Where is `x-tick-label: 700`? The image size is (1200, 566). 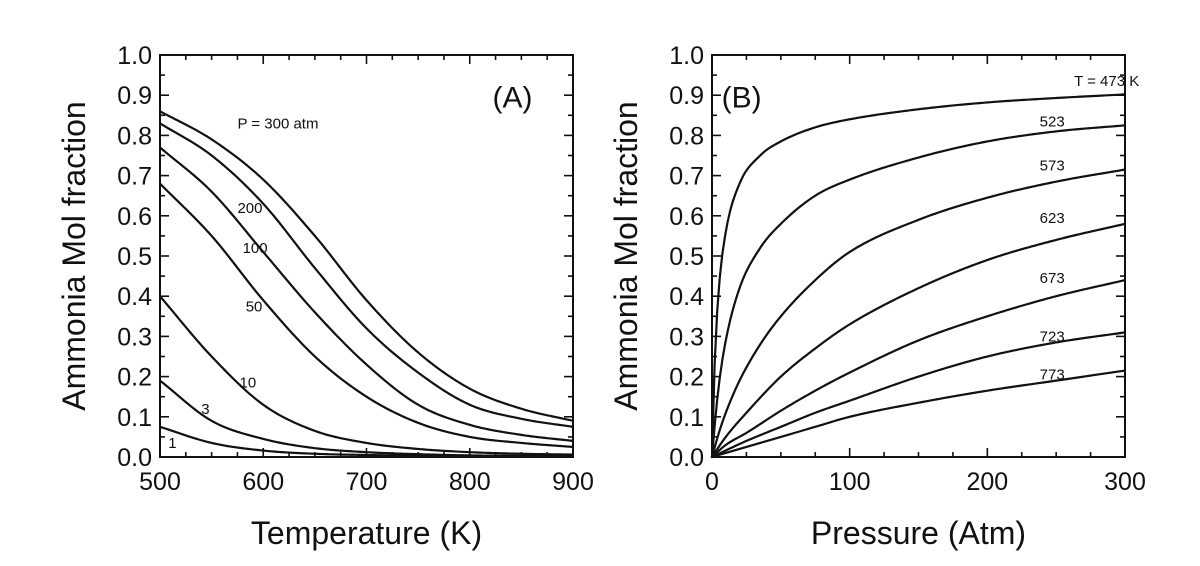
x-tick-label: 700 is located at coordinates (367, 482).